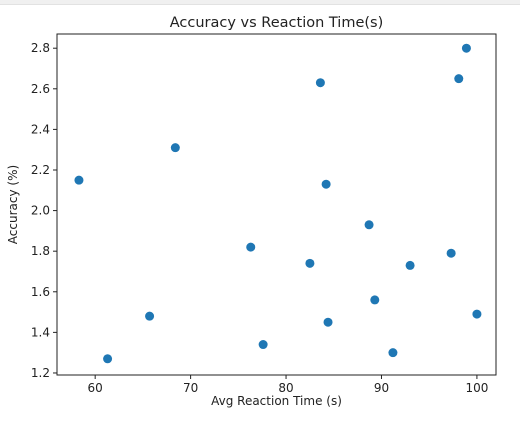  I want to click on x-tick-label: 100, so click(476, 388).